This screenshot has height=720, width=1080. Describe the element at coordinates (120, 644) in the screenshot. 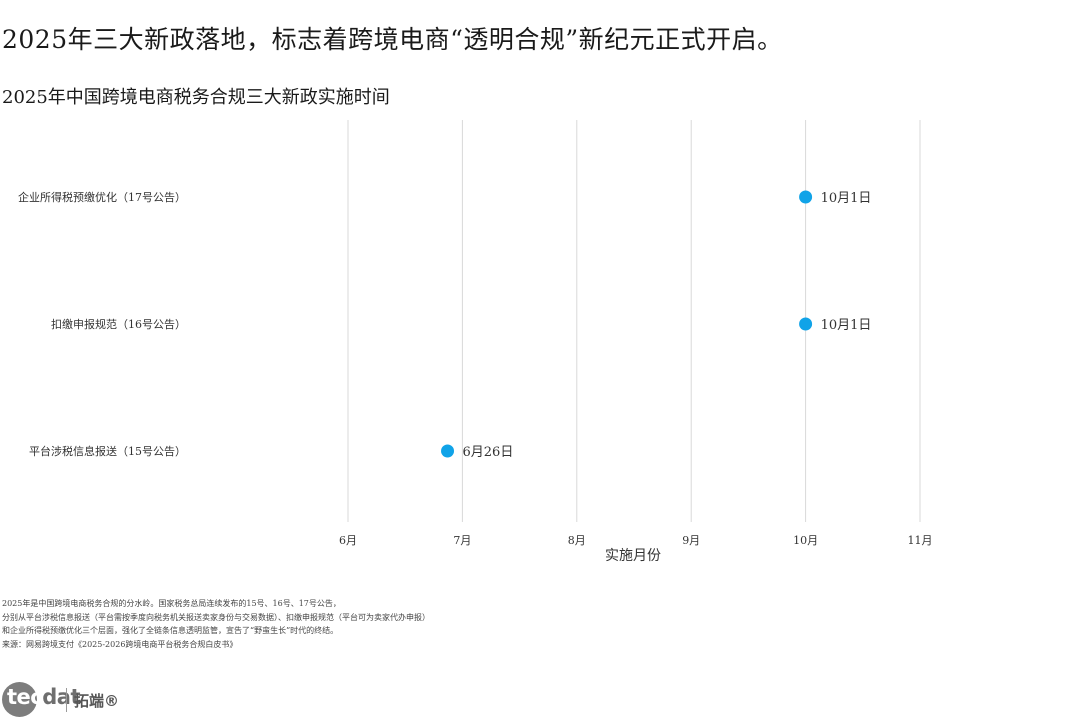

I see `source-line: 来源：网易跨境支付《2025-2026跨境电商平台税务合规白皮书》` at that location.